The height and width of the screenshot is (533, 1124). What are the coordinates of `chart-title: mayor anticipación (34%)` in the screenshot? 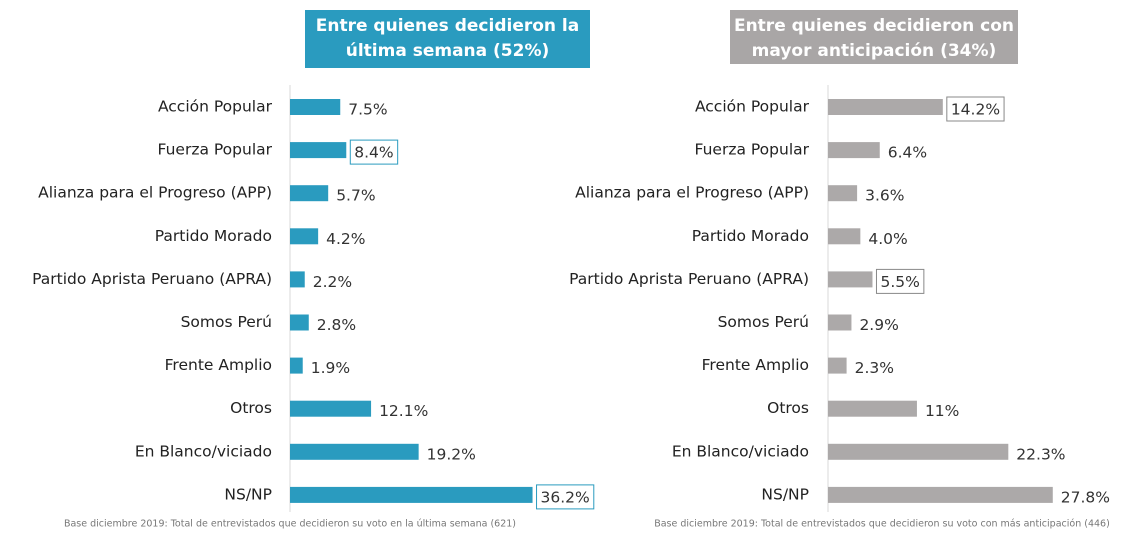 It's located at (874, 51).